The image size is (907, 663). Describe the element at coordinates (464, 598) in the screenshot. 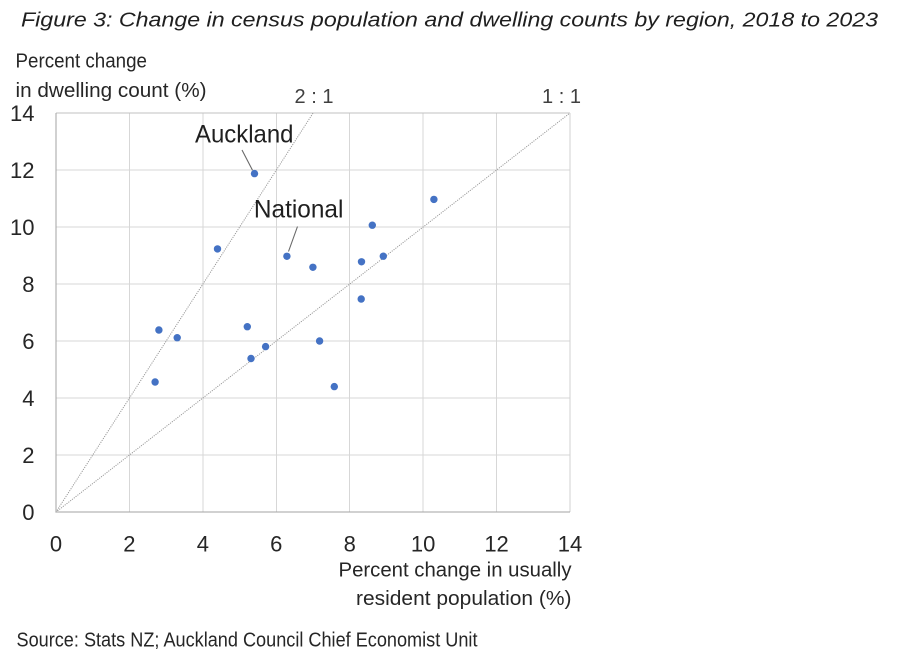

I see `svg-text: resident population (%)` at that location.